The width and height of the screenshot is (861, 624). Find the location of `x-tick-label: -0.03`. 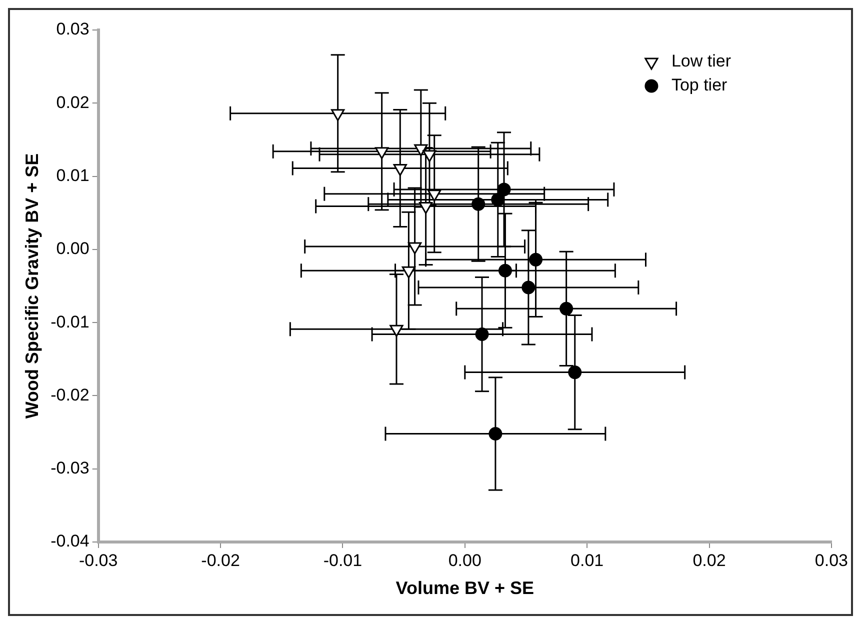

x-tick-label: -0.03 is located at coordinates (98, 560).